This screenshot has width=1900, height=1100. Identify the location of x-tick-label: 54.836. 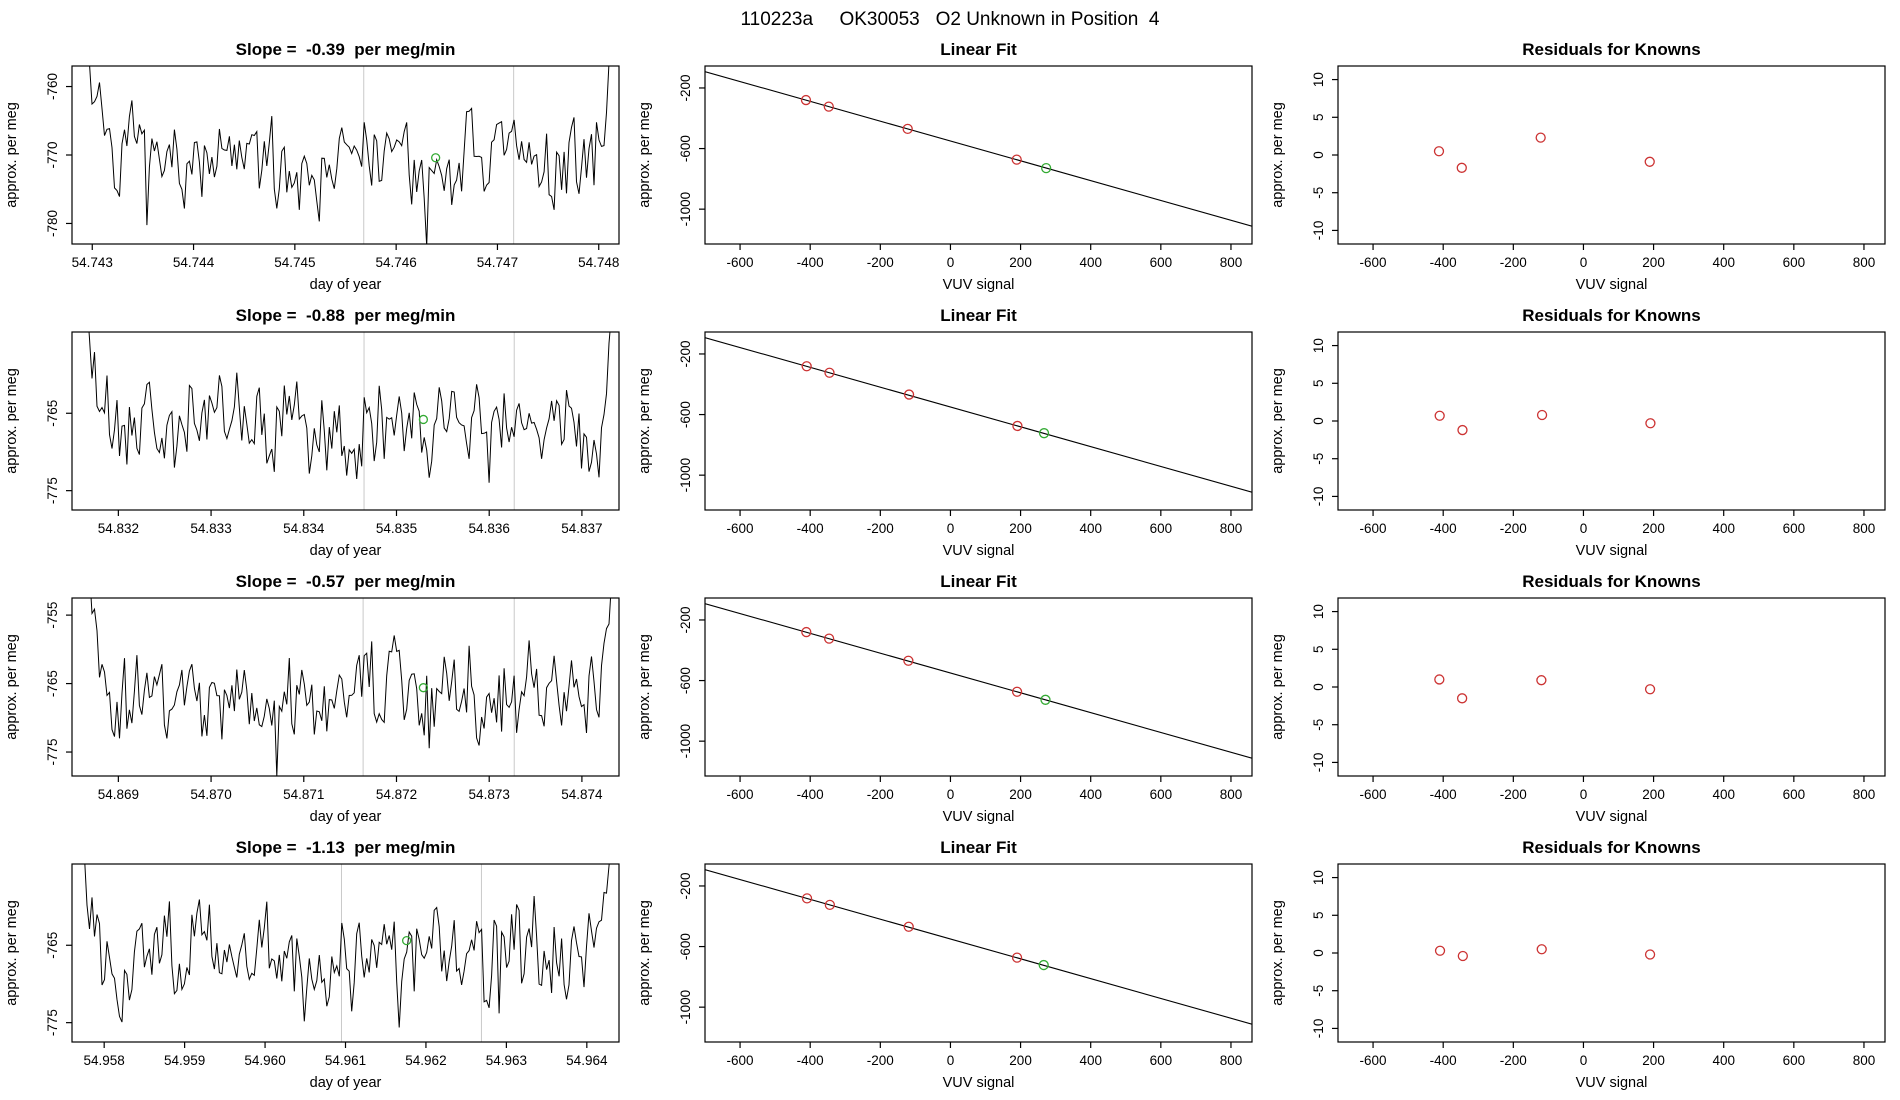
(489, 528).